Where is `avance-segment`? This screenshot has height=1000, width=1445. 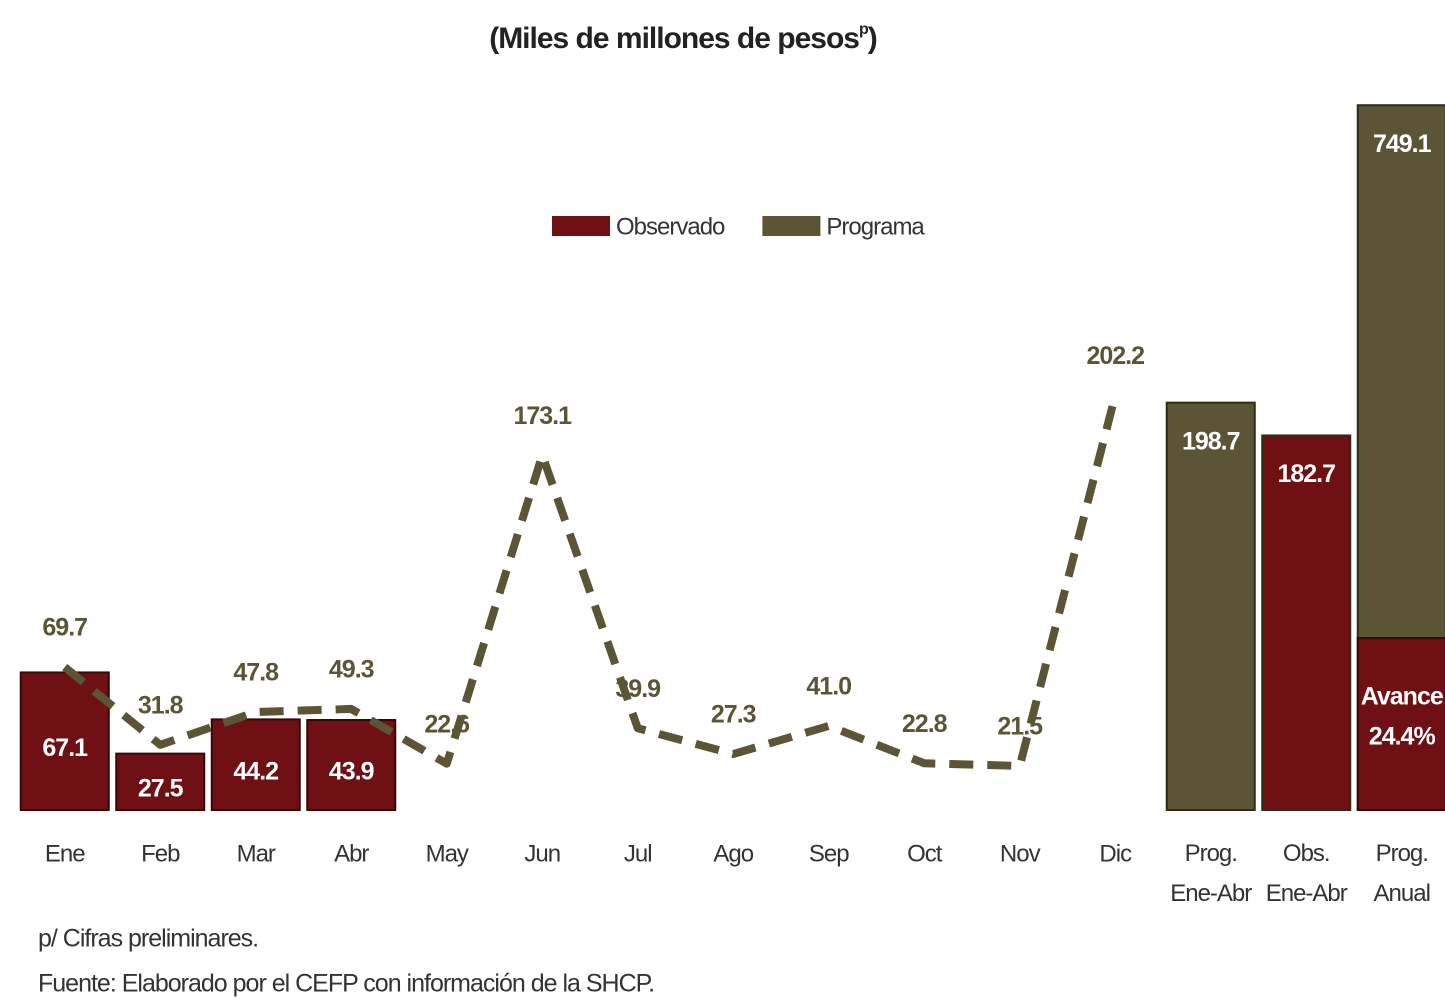 avance-segment is located at coordinates (1400, 724).